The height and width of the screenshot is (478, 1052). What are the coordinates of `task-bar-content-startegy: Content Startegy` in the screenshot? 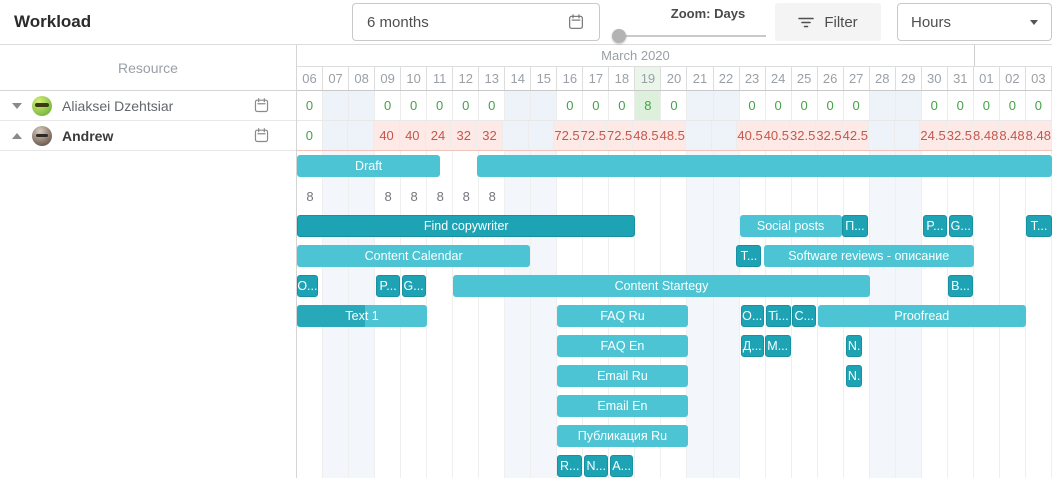 It's located at (661, 286).